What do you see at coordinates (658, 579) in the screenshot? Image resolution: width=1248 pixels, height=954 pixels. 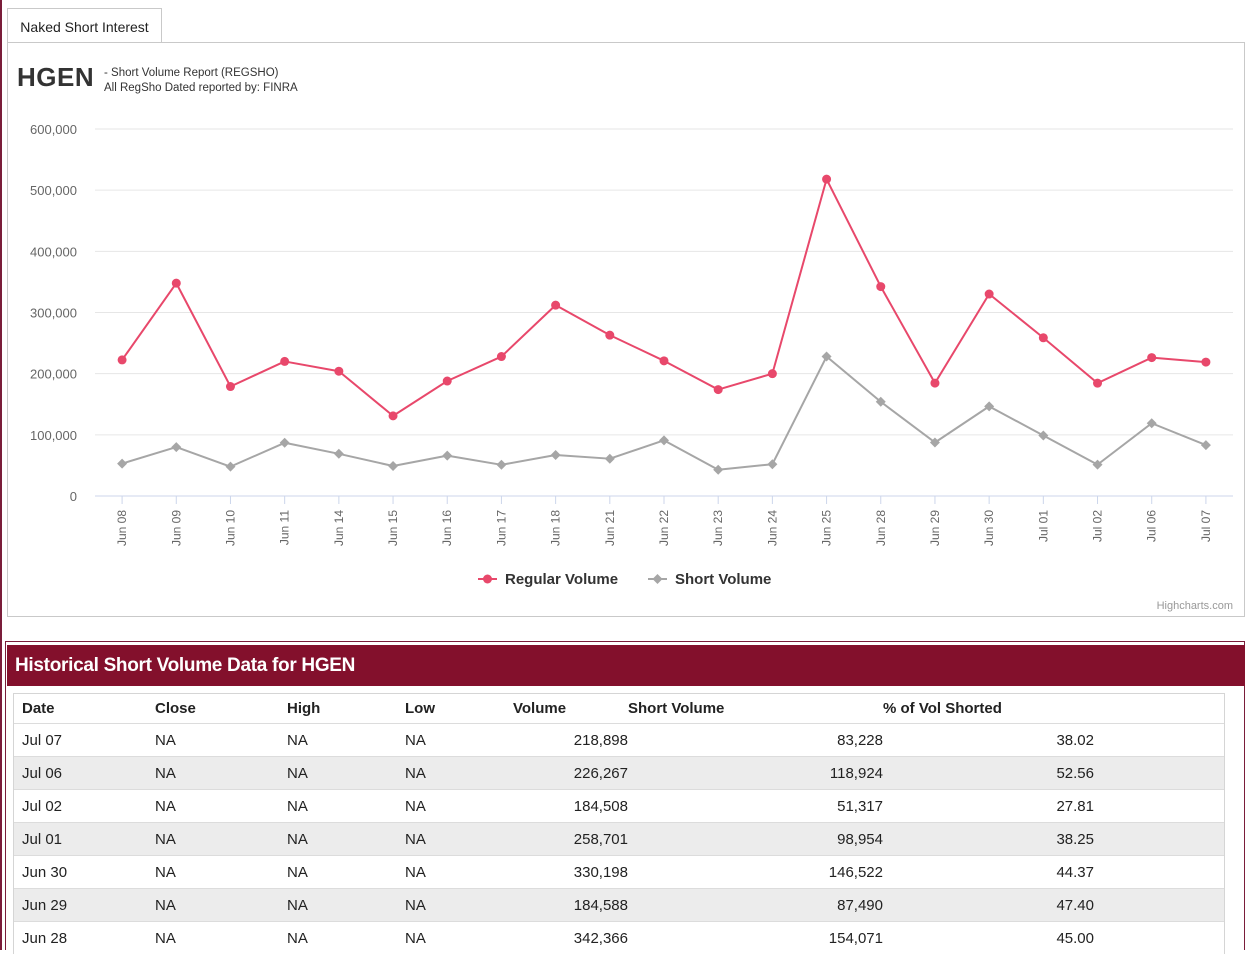 I see `legend-diamond-icon` at bounding box center [658, 579].